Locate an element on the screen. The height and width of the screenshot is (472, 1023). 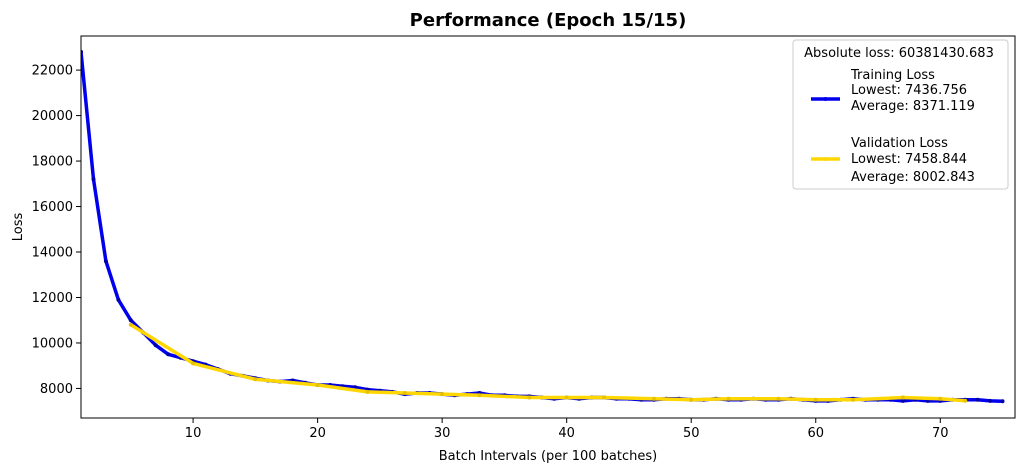
validation-loss-line is located at coordinates (548, 363).